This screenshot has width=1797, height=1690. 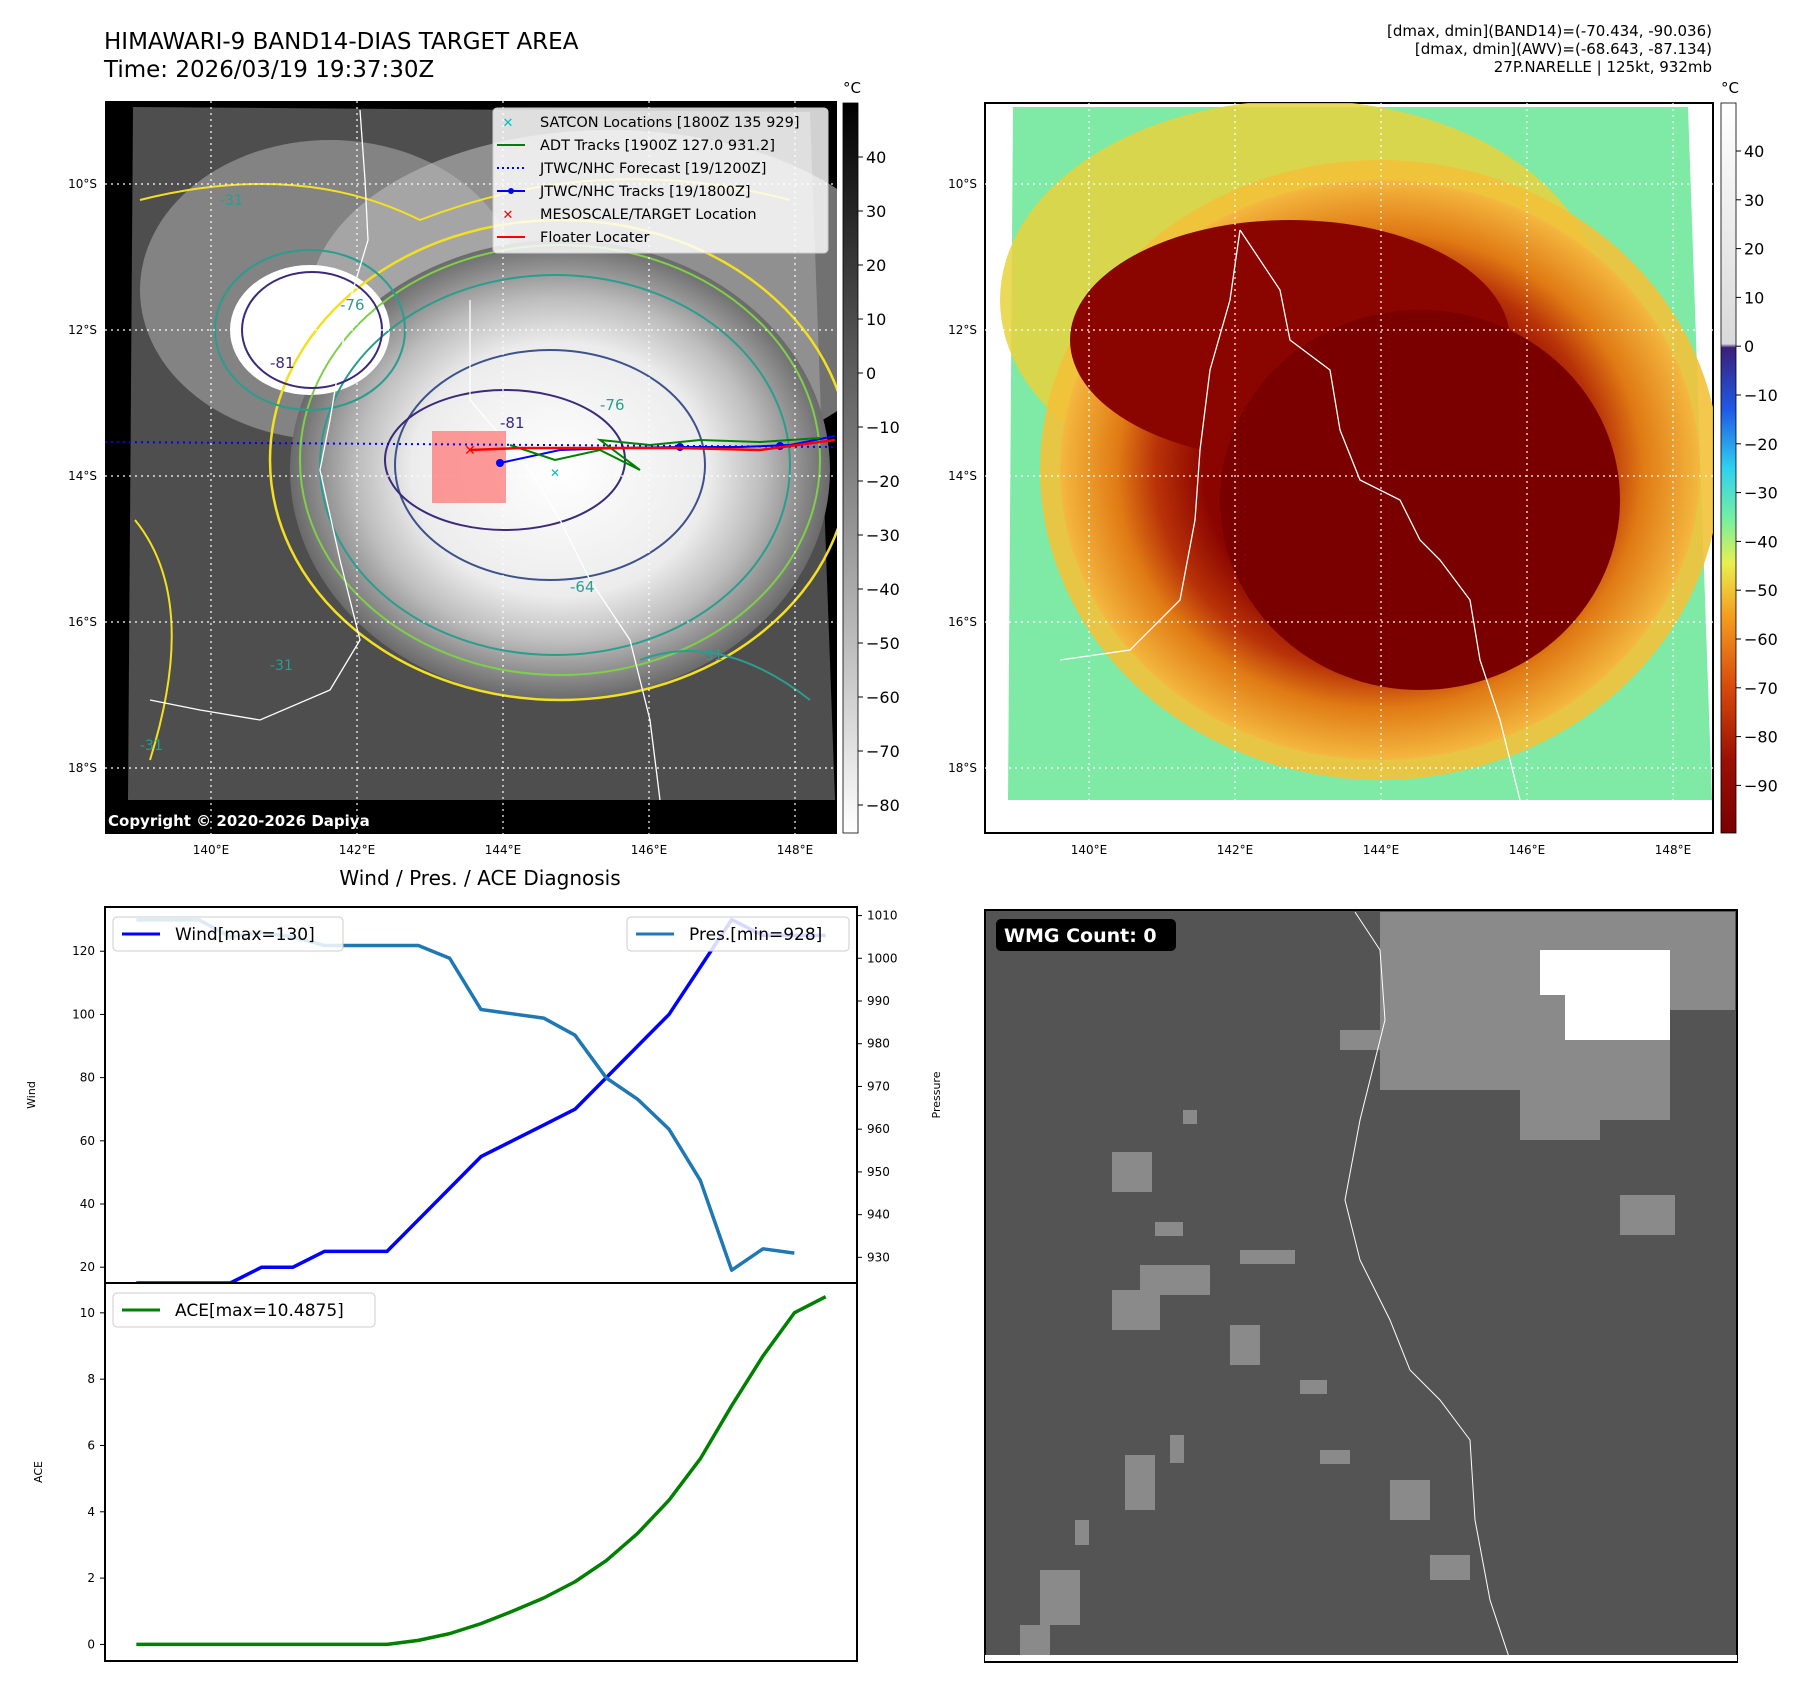 I want to click on floater-locater-track, so click(x=652, y=445).